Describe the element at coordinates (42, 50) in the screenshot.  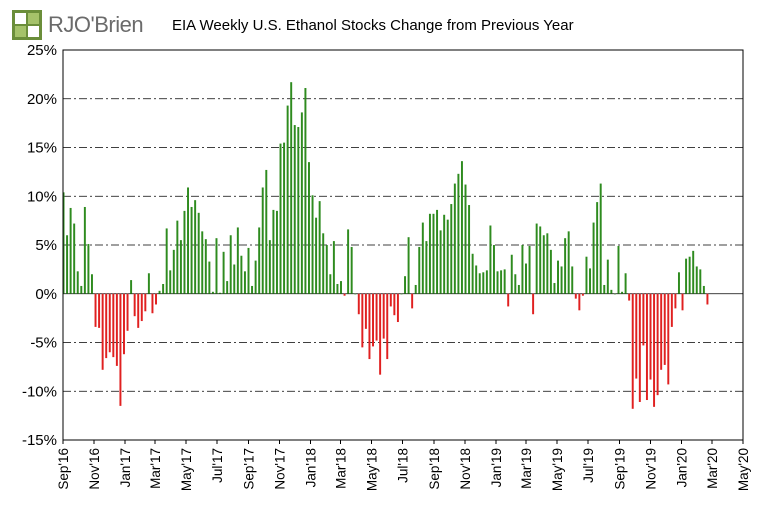
I see `y-tick-label: 25%` at that location.